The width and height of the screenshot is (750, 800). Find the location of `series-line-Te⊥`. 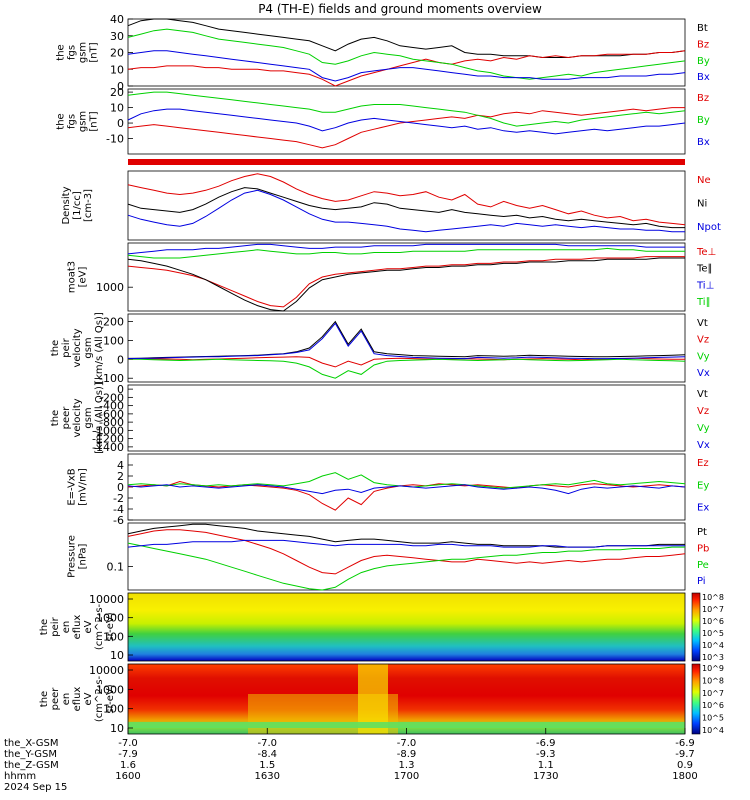

series-line-Te⊥ is located at coordinates (406, 282).